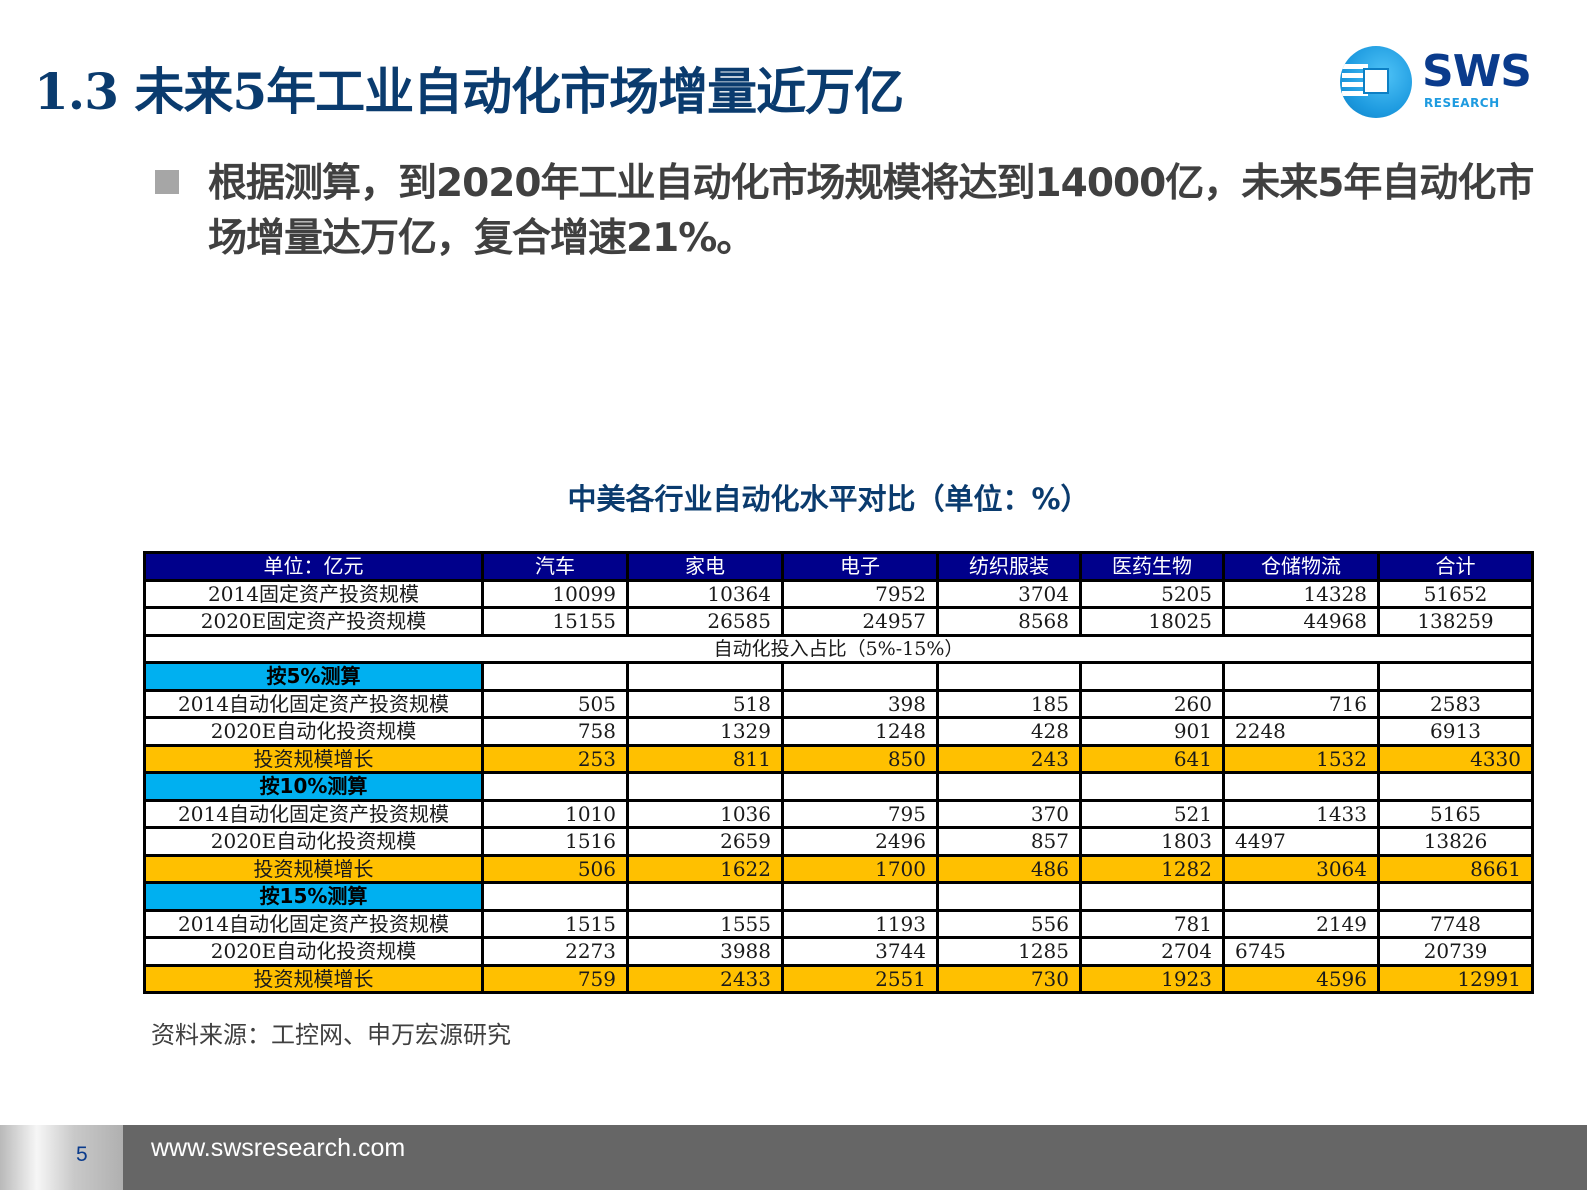  I want to click on sws-logo: SWS RESEARCH, so click(1440, 82).